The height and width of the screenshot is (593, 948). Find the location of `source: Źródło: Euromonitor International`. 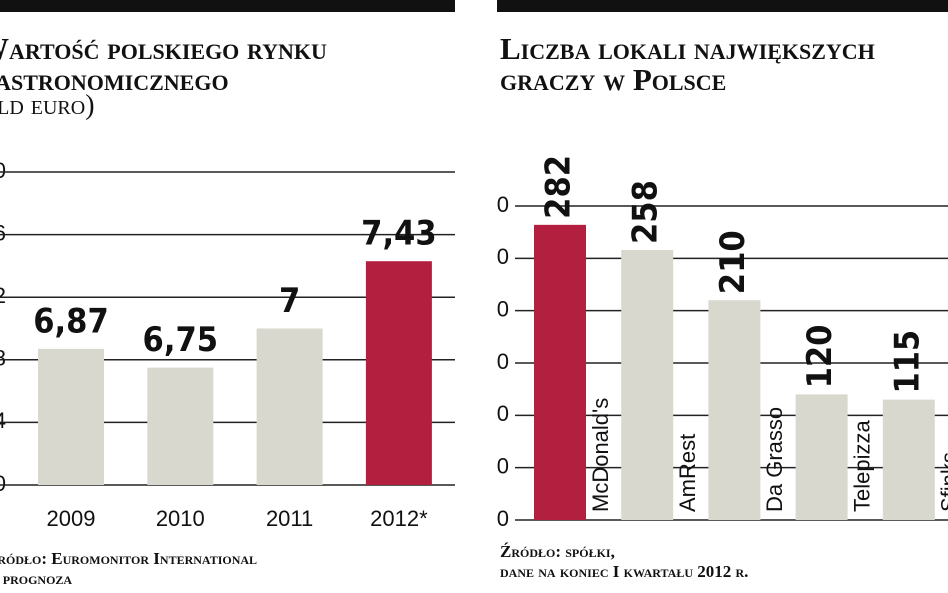

source: Źródło: Euromonitor International is located at coordinates (129, 558).